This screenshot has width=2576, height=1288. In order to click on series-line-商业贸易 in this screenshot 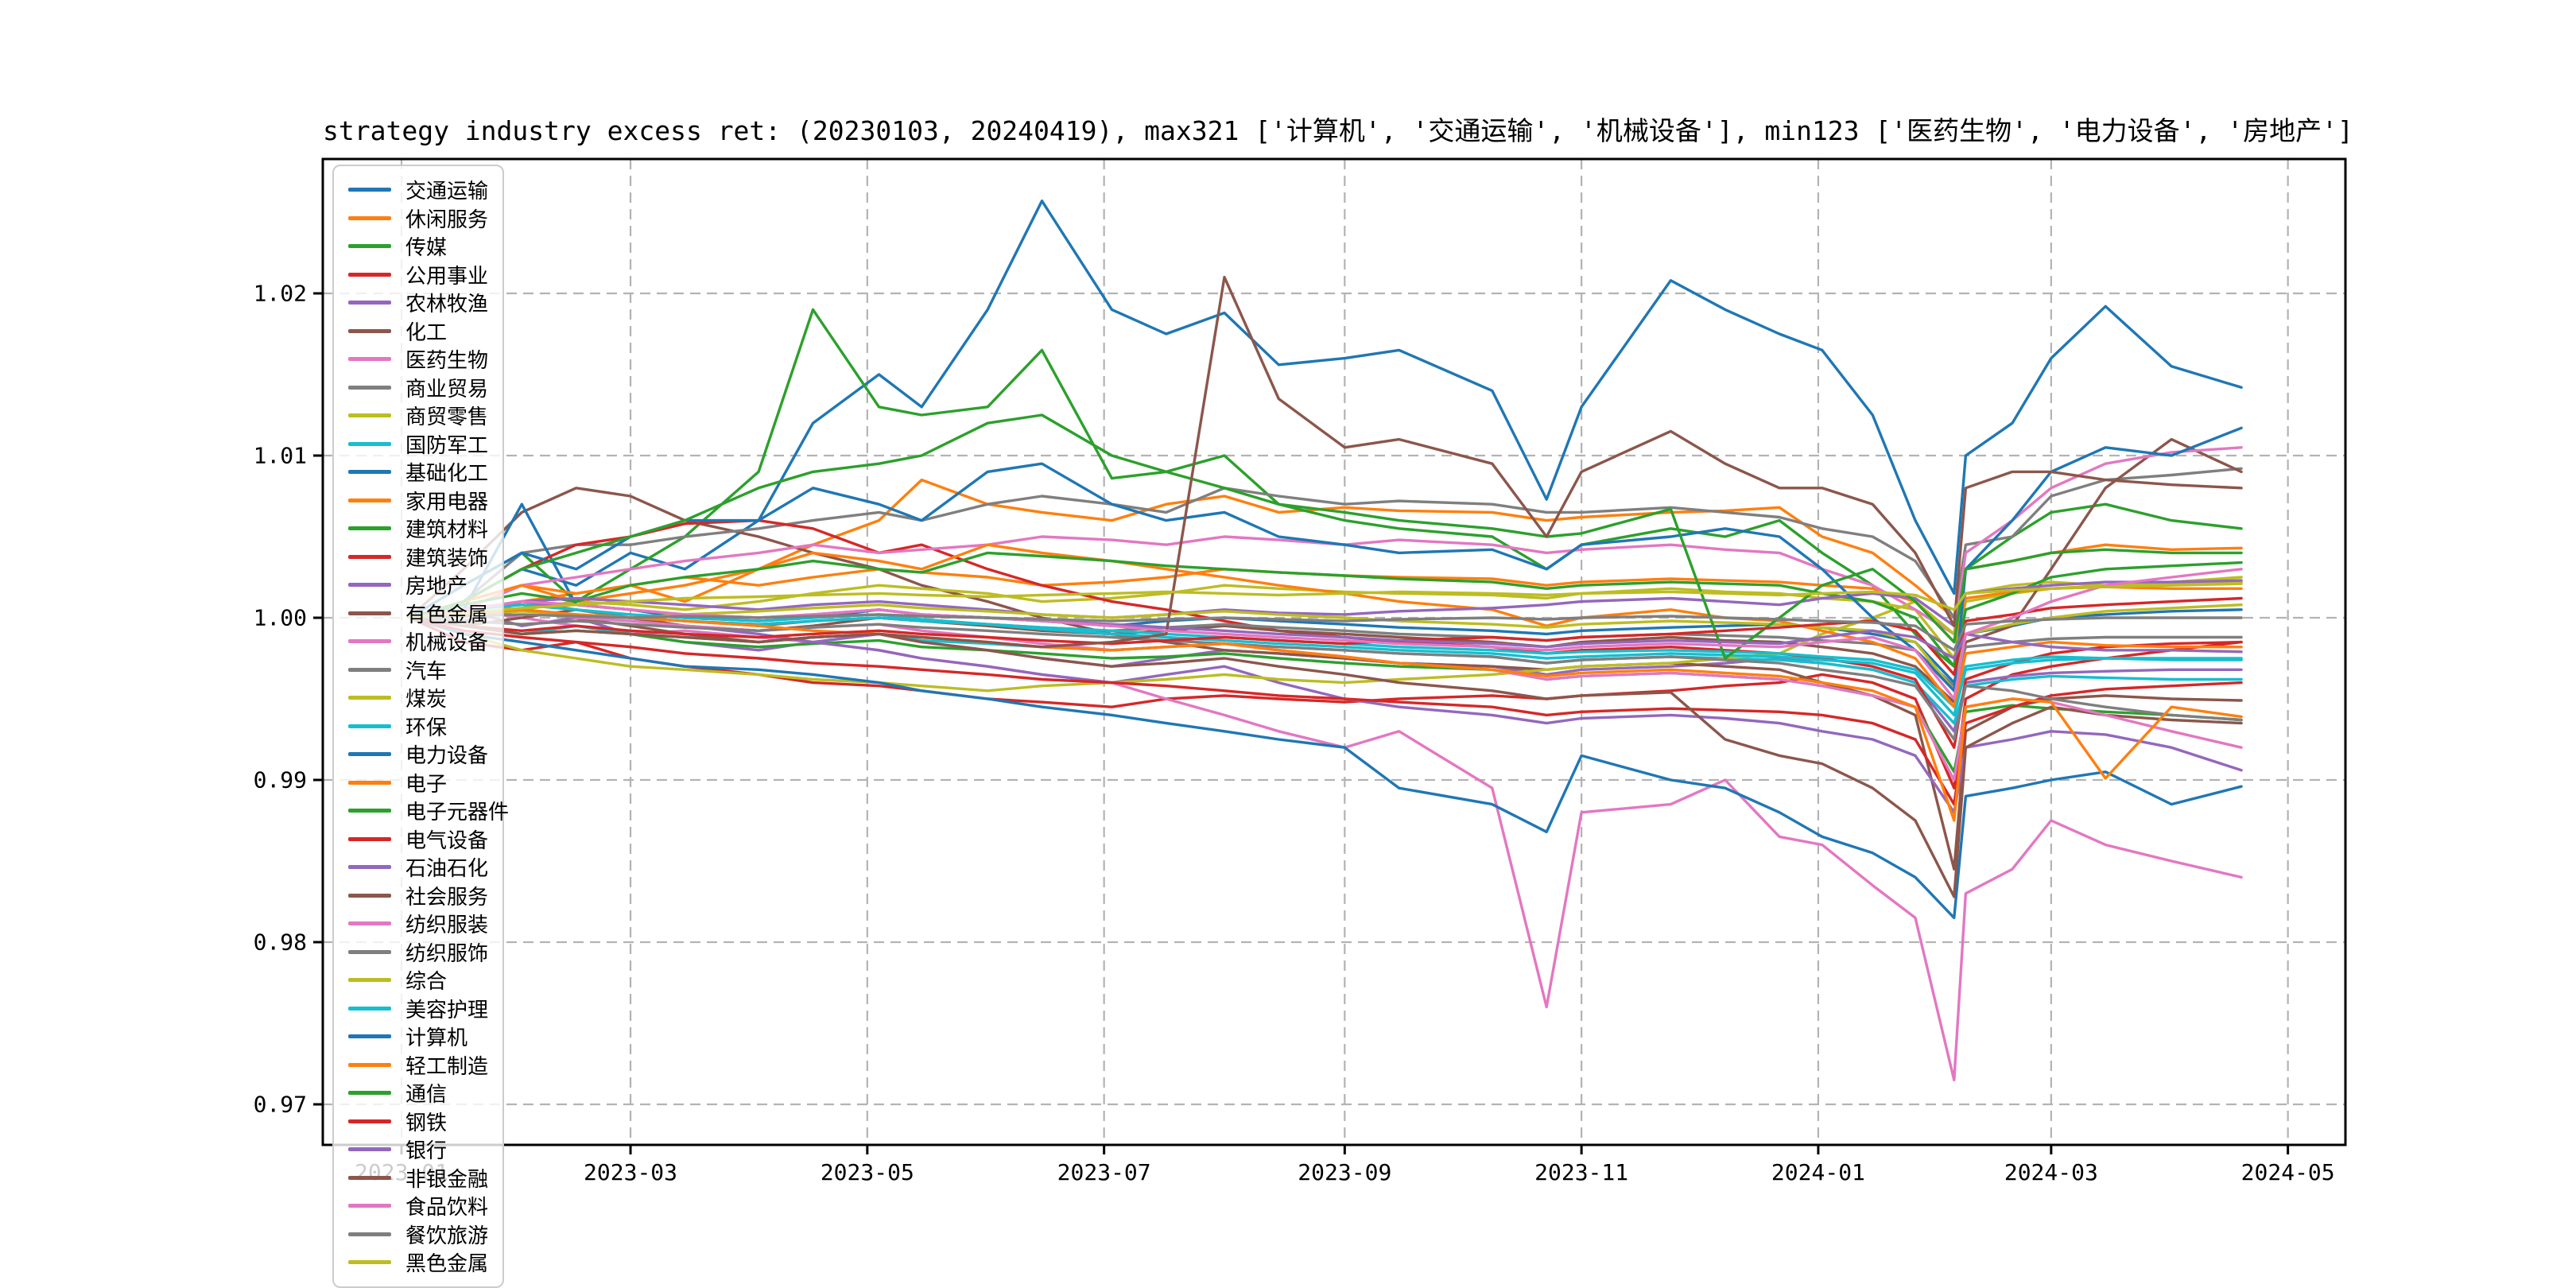, I will do `click(1326, 543)`.